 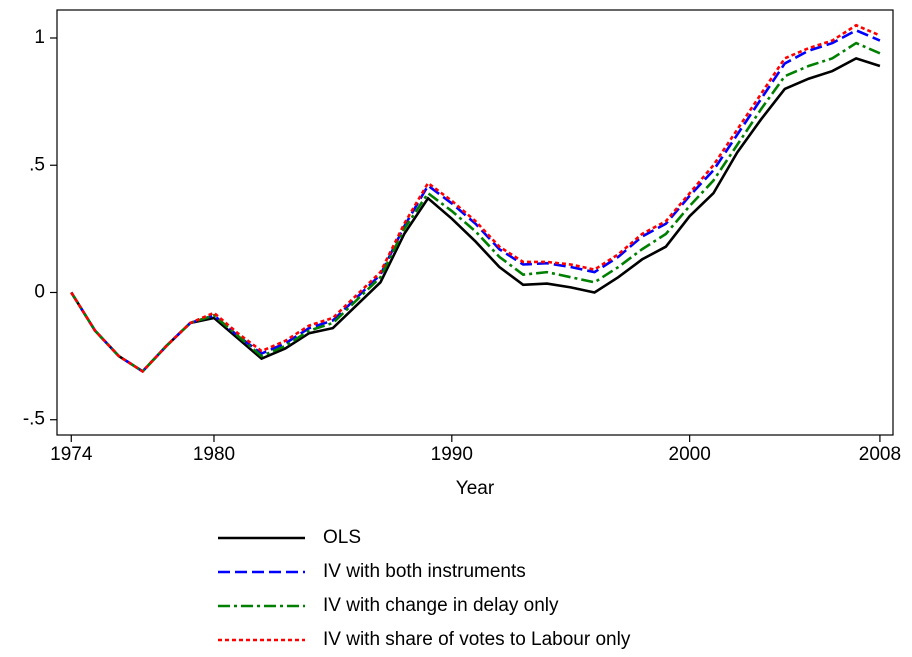 I want to click on legend-label: IV with change in delay only, so click(x=441, y=605).